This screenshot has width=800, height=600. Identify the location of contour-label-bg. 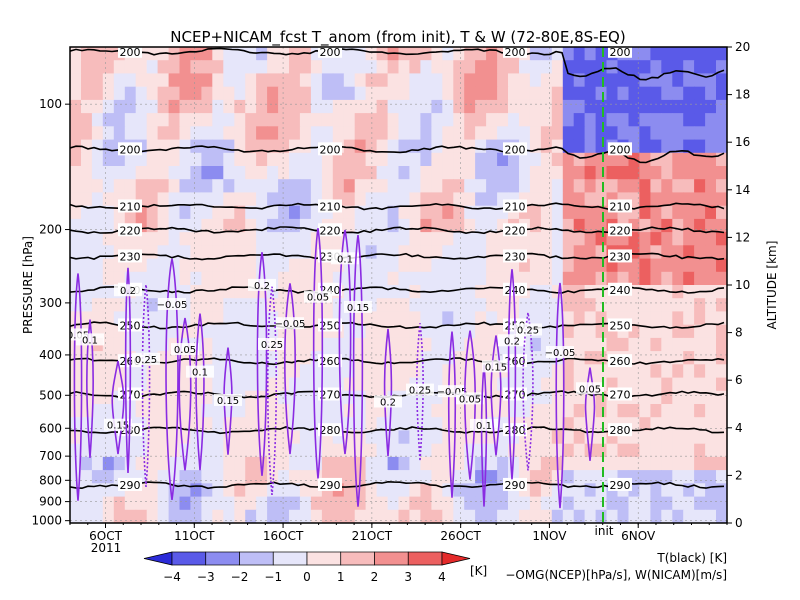
(130, 149).